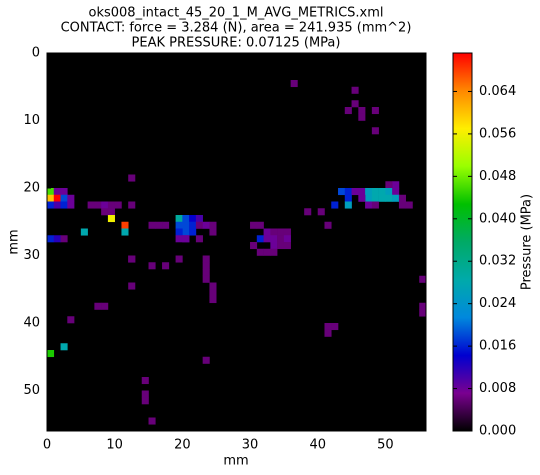  Describe the element at coordinates (497, 261) in the screenshot. I see `colorbar-tick-label: 0.032` at that location.